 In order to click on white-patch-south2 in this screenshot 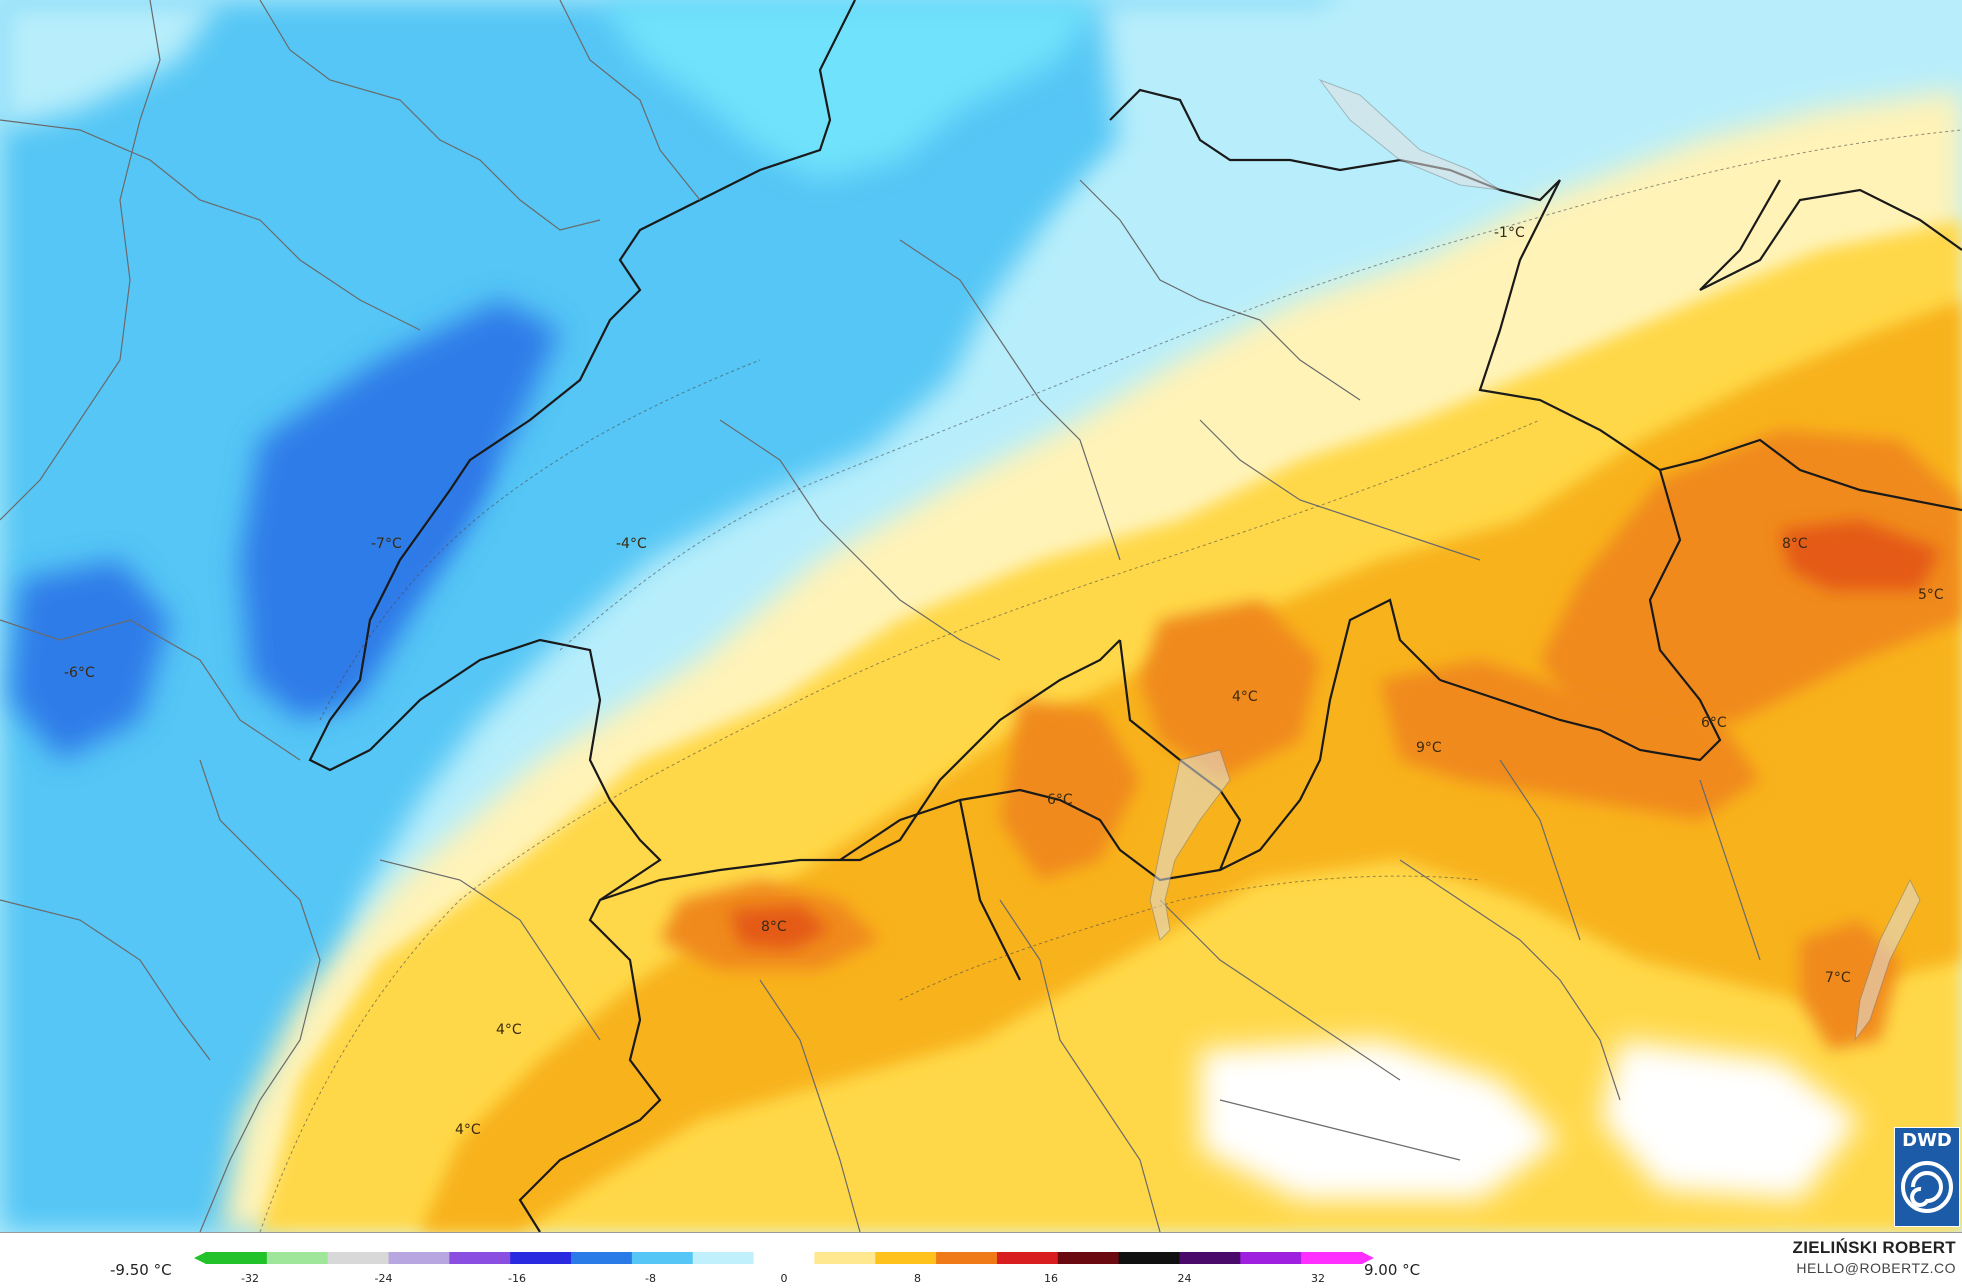, I will do `click(1730, 1120)`.